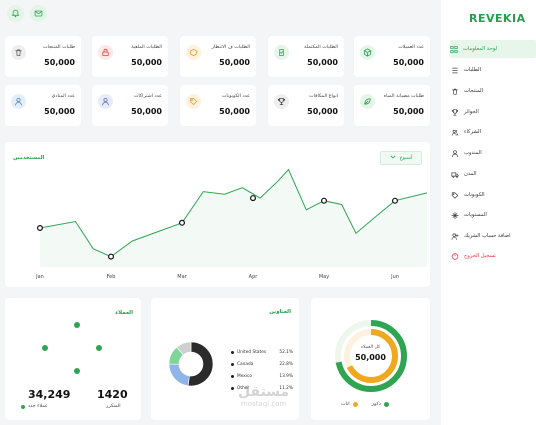 This screenshot has width=536, height=425. What do you see at coordinates (218, 105) in the screenshot?
I see `stat-card: عدد الكوبونات 50,000` at bounding box center [218, 105].